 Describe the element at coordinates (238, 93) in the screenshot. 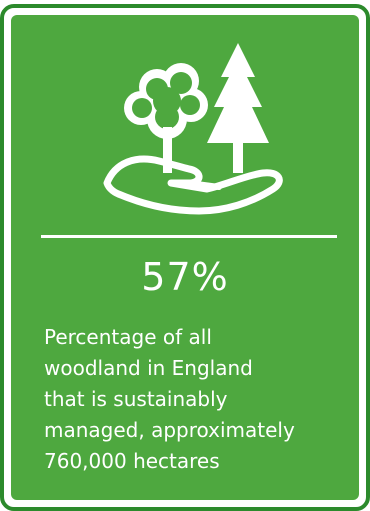

I see `conifer-tree-icon` at that location.